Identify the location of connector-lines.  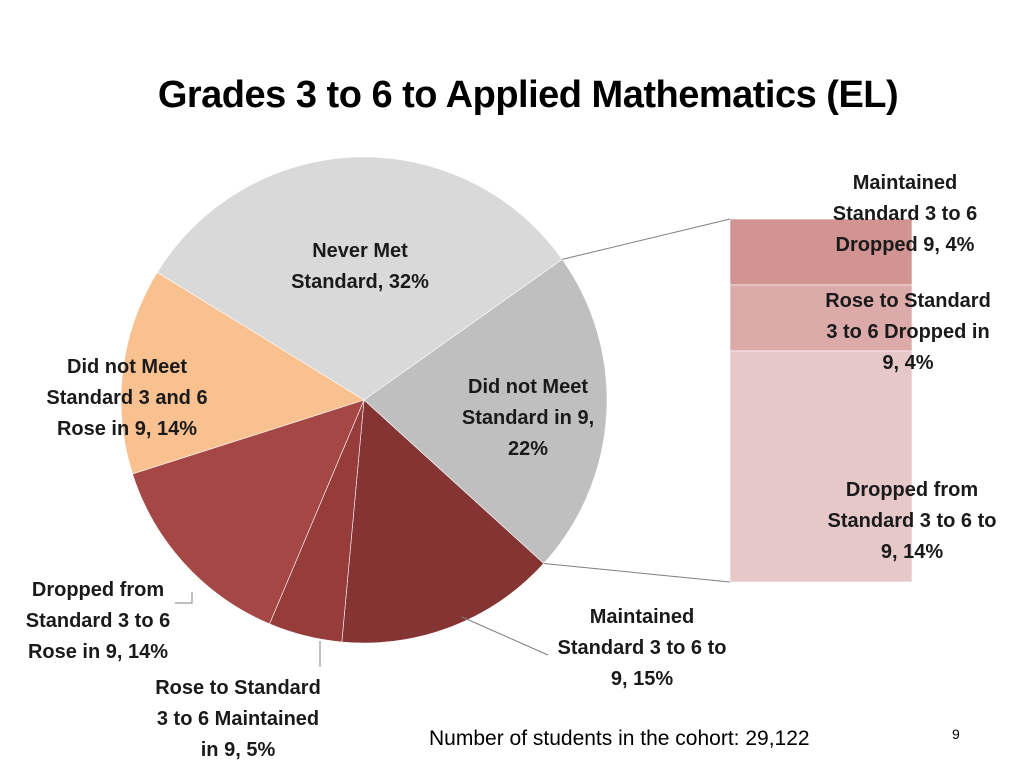
(637, 400).